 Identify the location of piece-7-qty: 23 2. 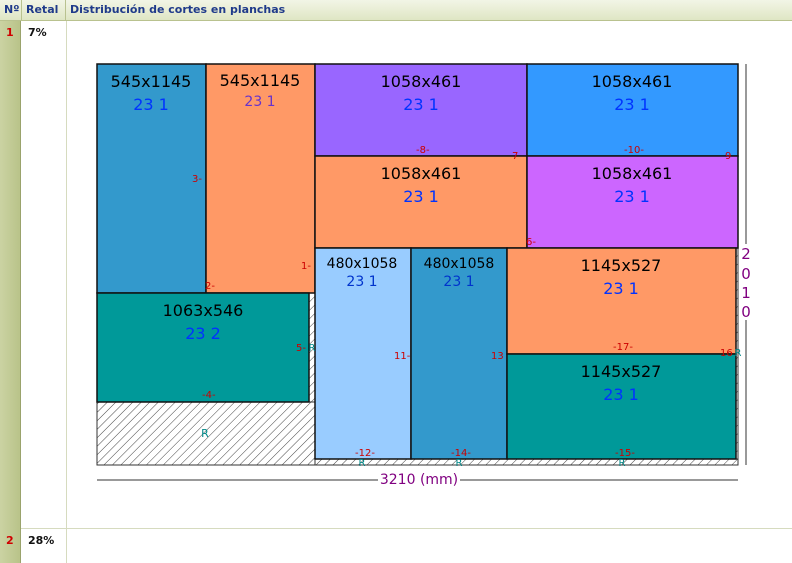
(203, 333).